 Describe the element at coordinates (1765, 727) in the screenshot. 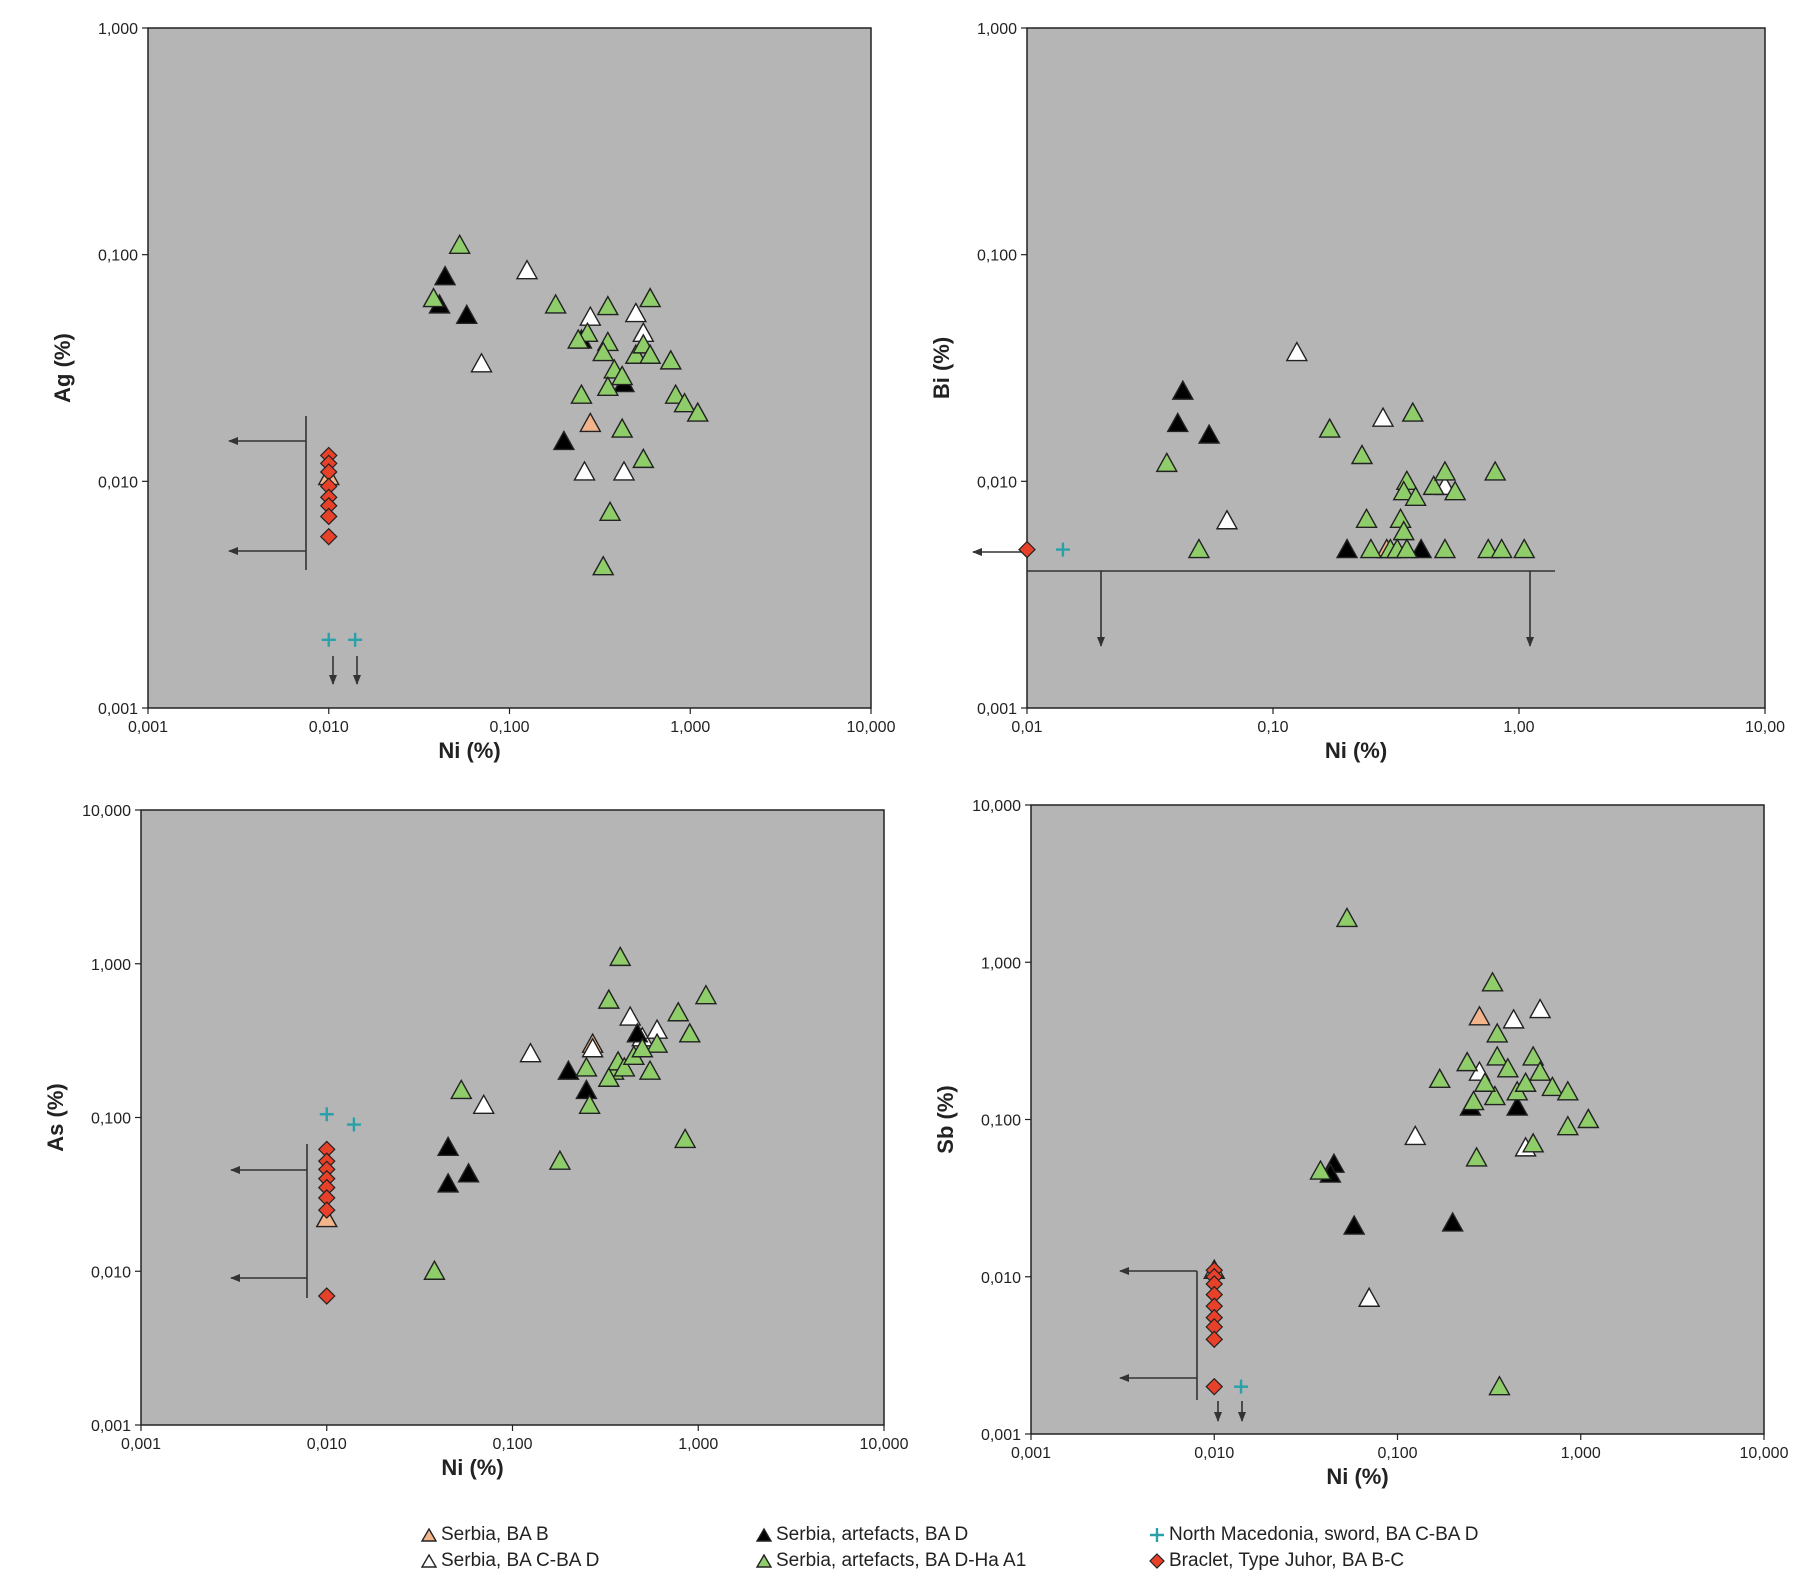

I see `x-tick-label: 10,00` at that location.